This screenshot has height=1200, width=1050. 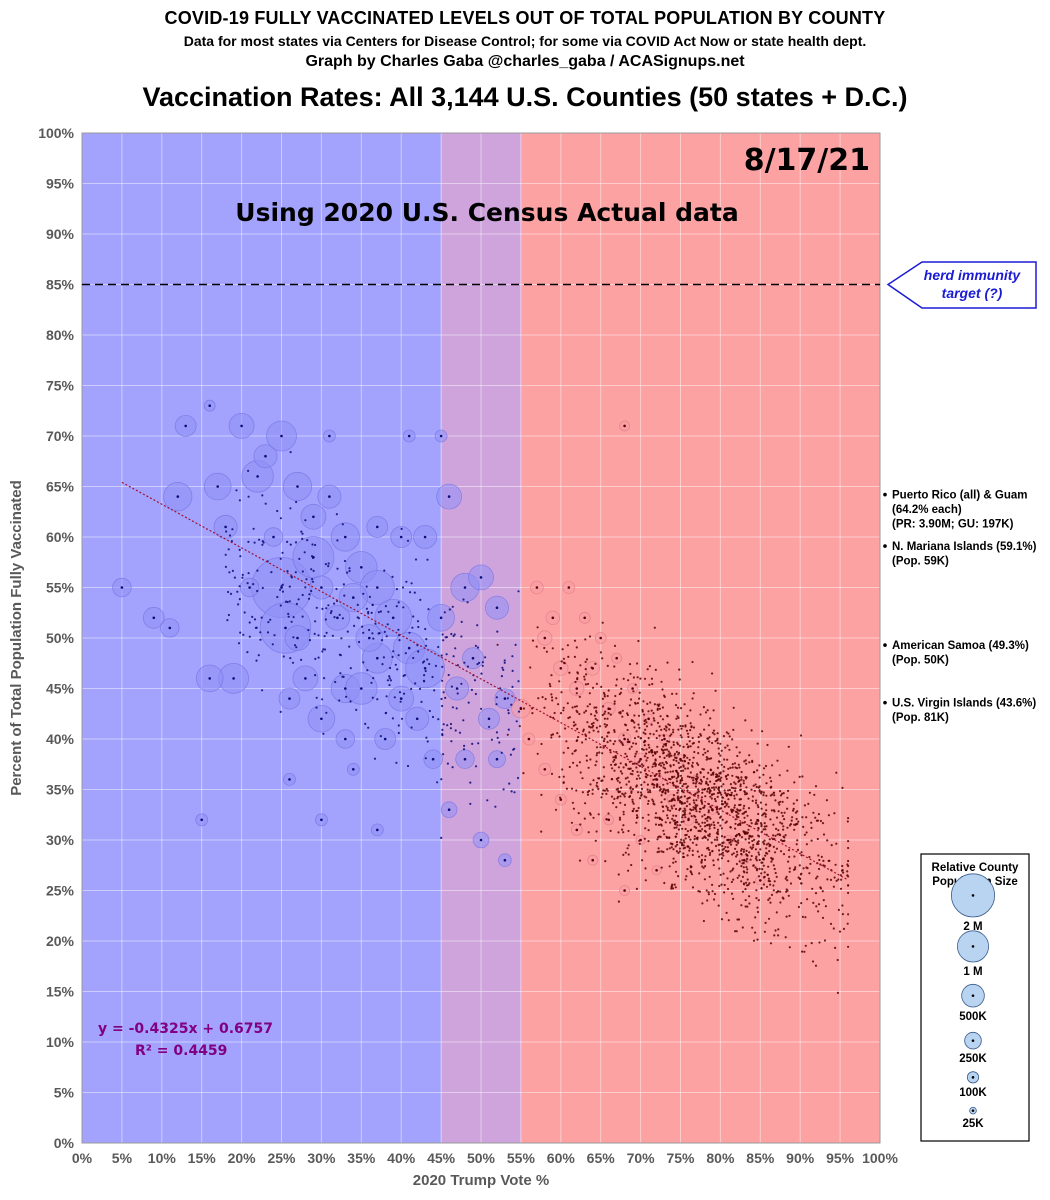 I want to click on legend-size-label: 25K, so click(x=973, y=1124).